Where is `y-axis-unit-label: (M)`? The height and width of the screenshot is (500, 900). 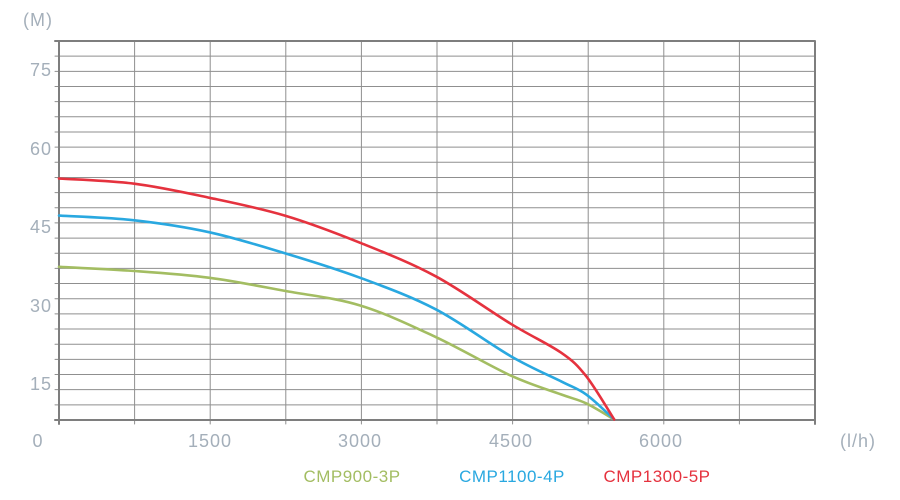
y-axis-unit-label: (M) is located at coordinates (38, 20).